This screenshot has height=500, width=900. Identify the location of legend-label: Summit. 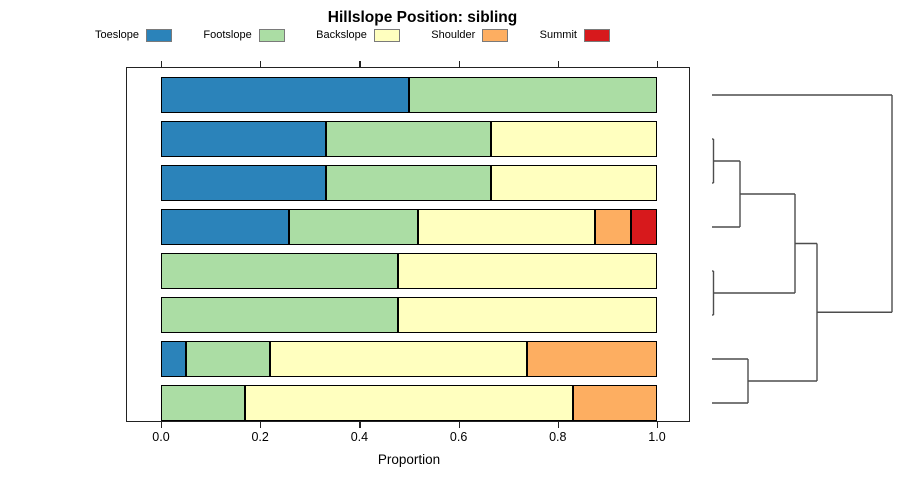
(558, 35).